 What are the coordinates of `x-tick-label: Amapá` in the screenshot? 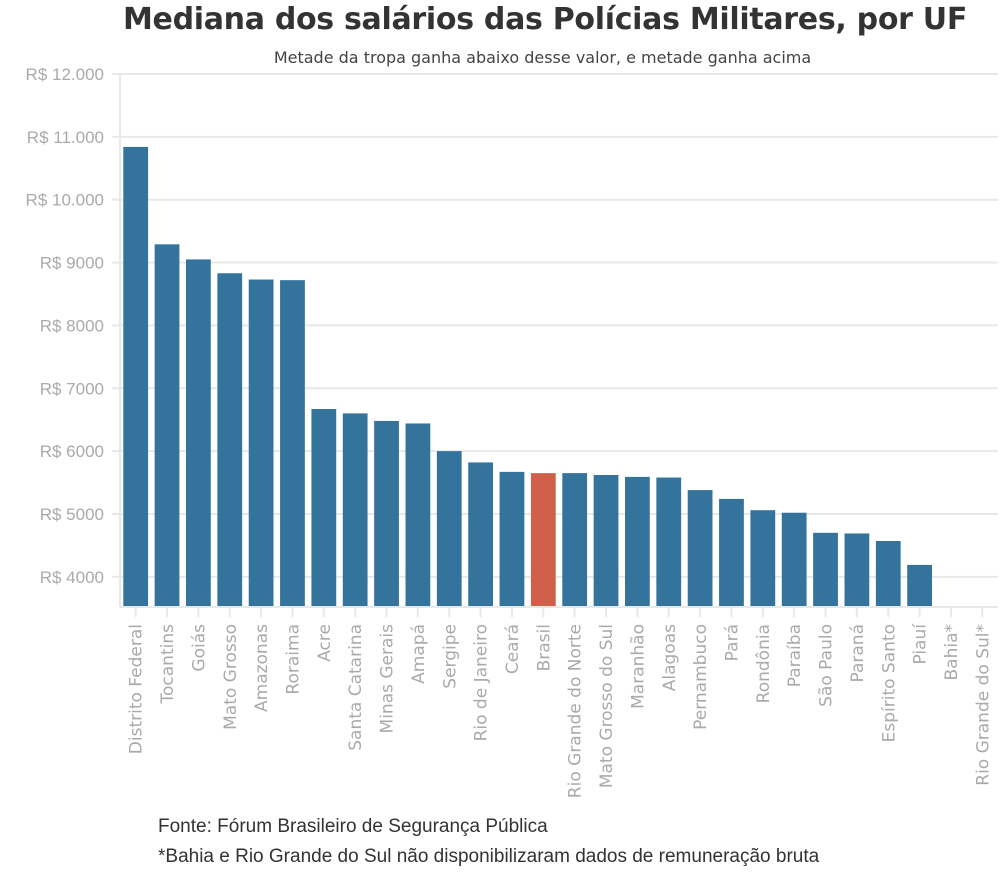 It's located at (419, 654).